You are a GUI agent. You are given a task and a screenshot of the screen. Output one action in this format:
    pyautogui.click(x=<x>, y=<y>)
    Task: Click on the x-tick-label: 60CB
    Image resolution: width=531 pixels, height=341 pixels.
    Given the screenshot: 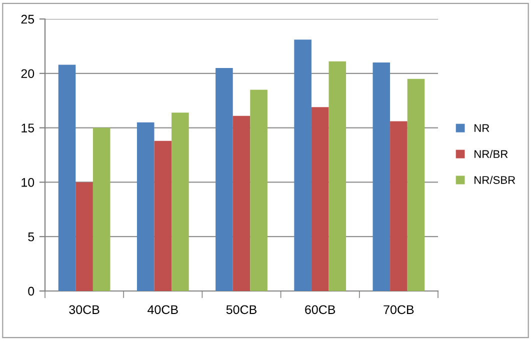 What is the action you would take?
    pyautogui.click(x=320, y=309)
    